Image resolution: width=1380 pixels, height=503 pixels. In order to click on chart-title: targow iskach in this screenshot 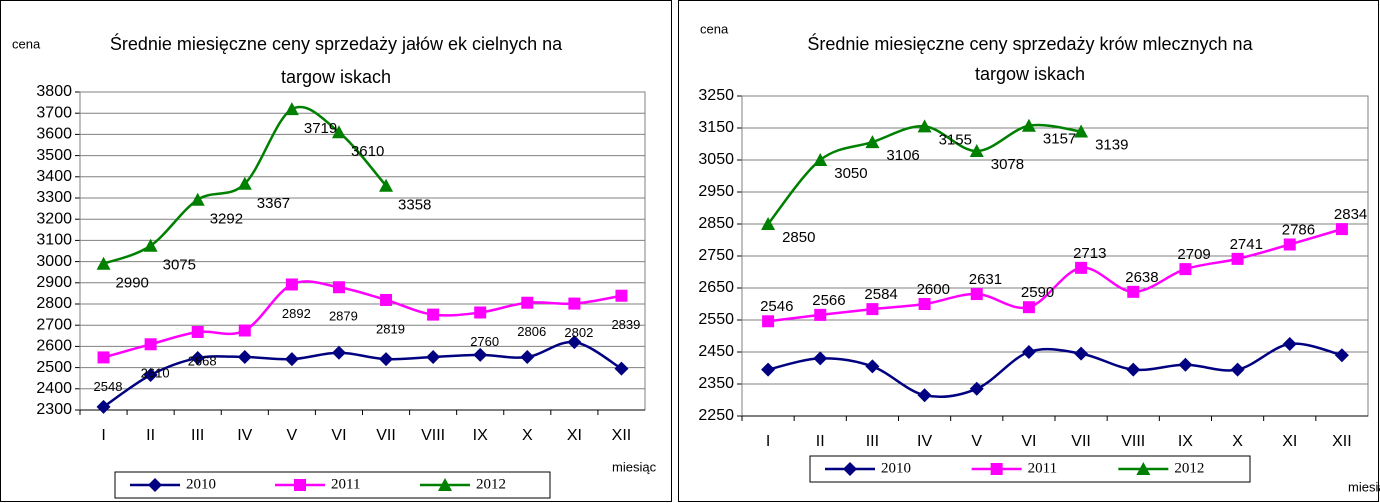, I will do `click(1030, 74)`.